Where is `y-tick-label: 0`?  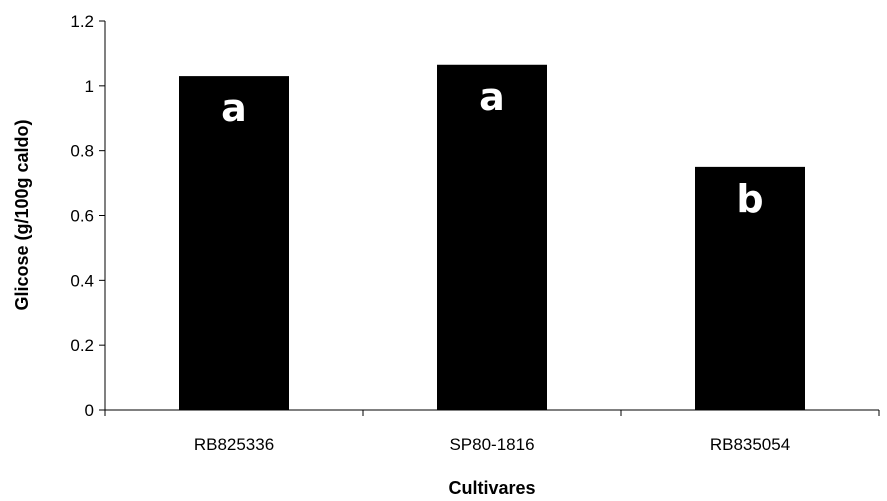
y-tick-label: 0 is located at coordinates (89, 410).